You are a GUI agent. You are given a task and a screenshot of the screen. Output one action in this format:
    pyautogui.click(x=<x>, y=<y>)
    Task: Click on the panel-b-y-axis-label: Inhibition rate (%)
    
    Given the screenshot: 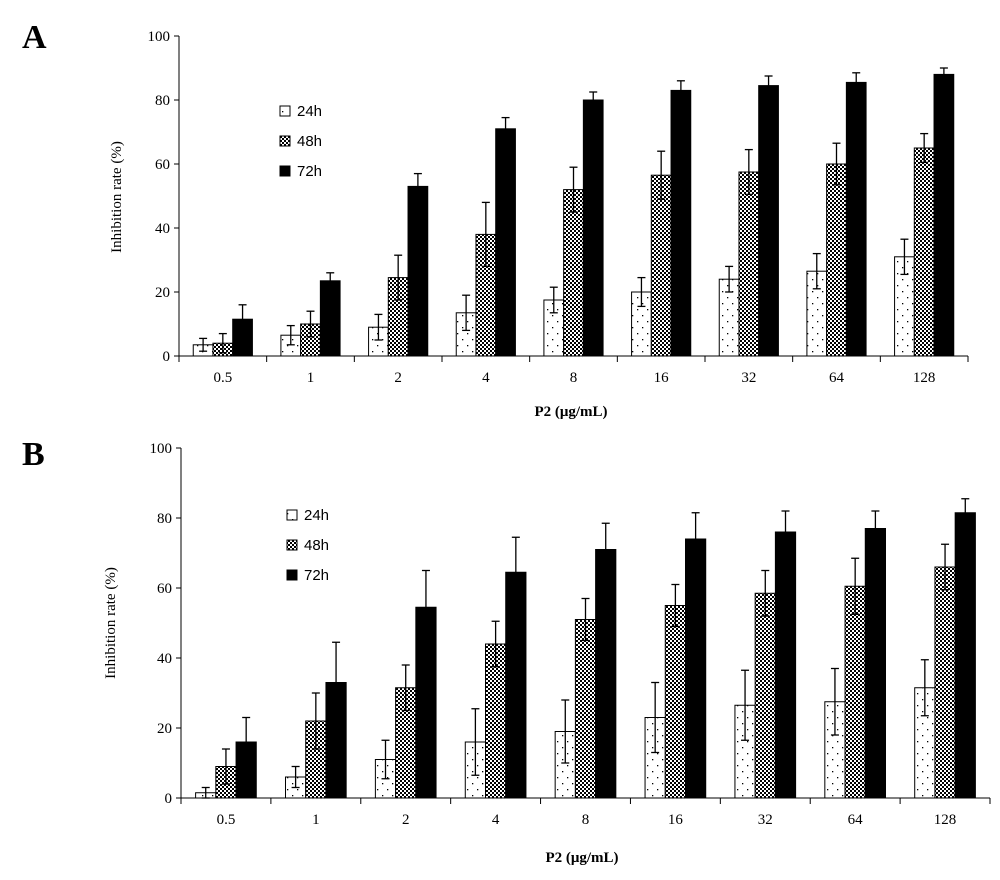 What is the action you would take?
    pyautogui.click(x=111, y=623)
    